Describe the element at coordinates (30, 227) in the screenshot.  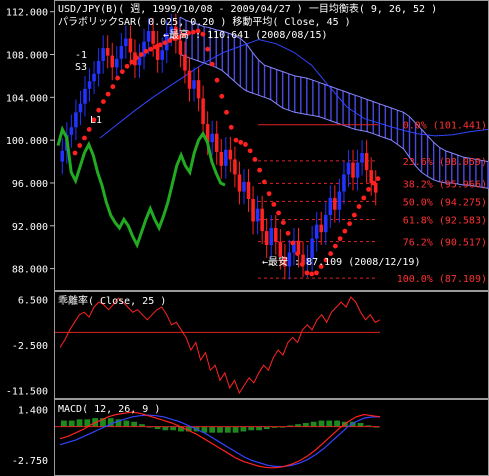
I see `main-y-tick-label: 92.000` at that location.